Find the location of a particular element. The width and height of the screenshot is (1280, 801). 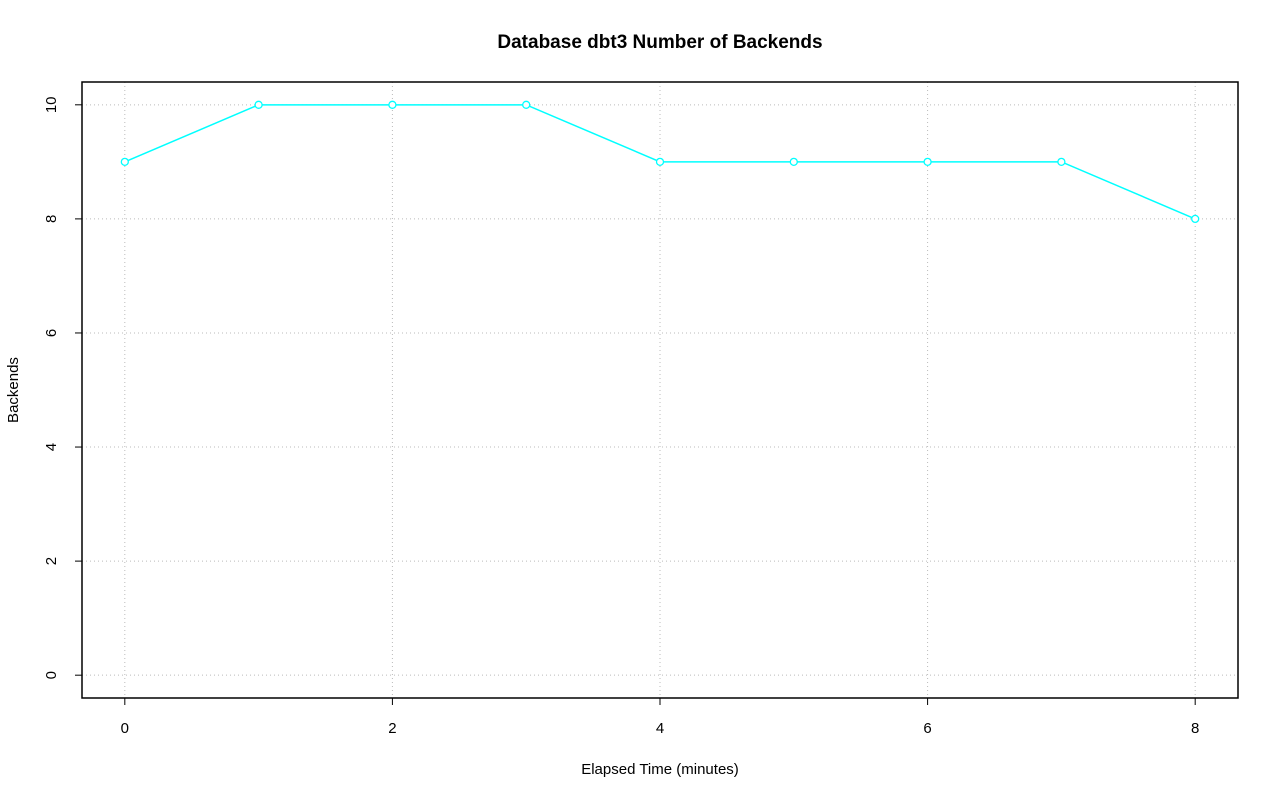

x-tick-label: 2 is located at coordinates (392, 728).